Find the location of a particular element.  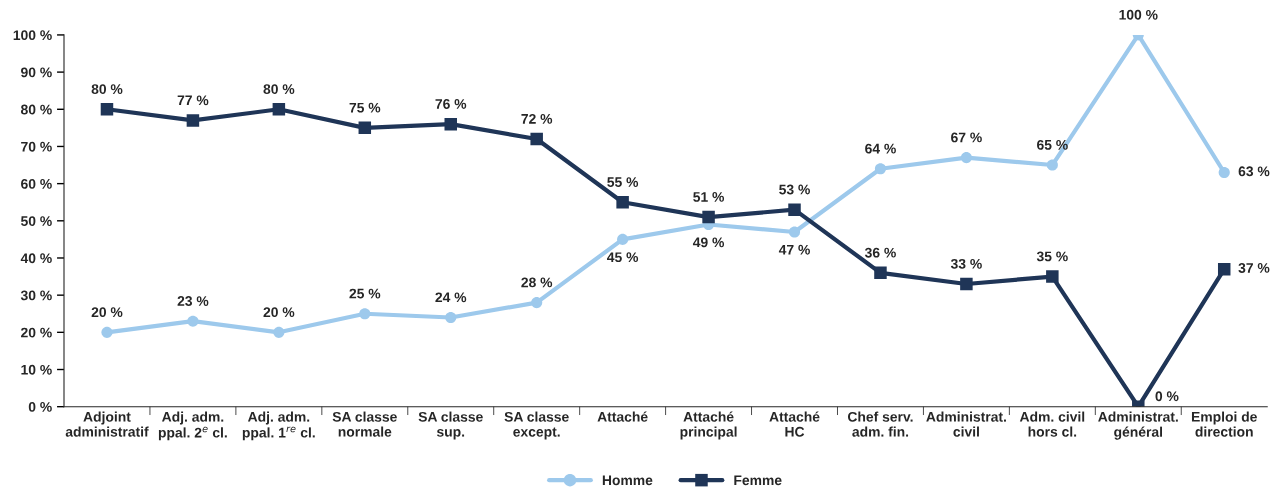

x-tick-label: Emploi de direction is located at coordinates (1224, 424).